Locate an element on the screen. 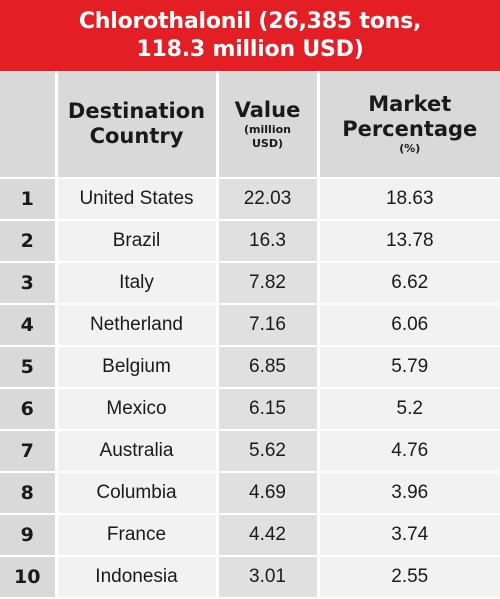  row-percentage: 4.76 is located at coordinates (409, 451).